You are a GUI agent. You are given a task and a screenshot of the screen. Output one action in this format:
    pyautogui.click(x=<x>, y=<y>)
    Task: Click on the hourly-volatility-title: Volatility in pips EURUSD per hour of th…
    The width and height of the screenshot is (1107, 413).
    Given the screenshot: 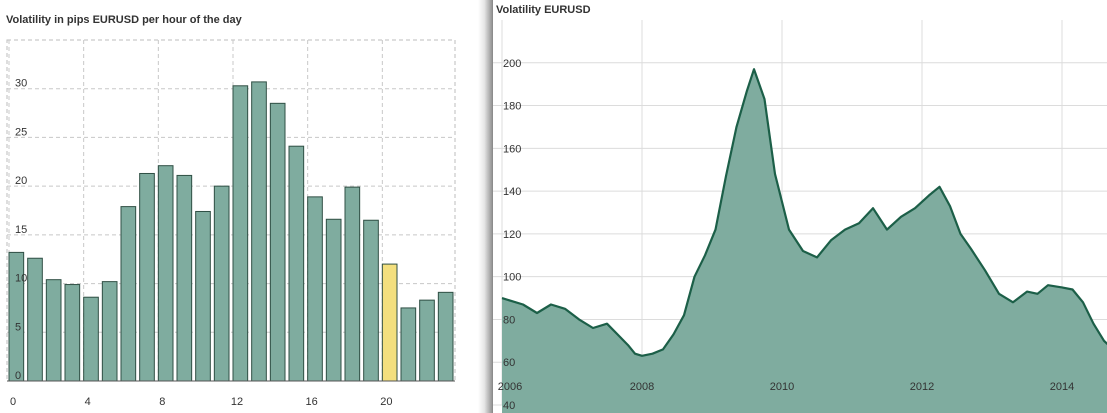 What is the action you would take?
    pyautogui.click(x=124, y=20)
    